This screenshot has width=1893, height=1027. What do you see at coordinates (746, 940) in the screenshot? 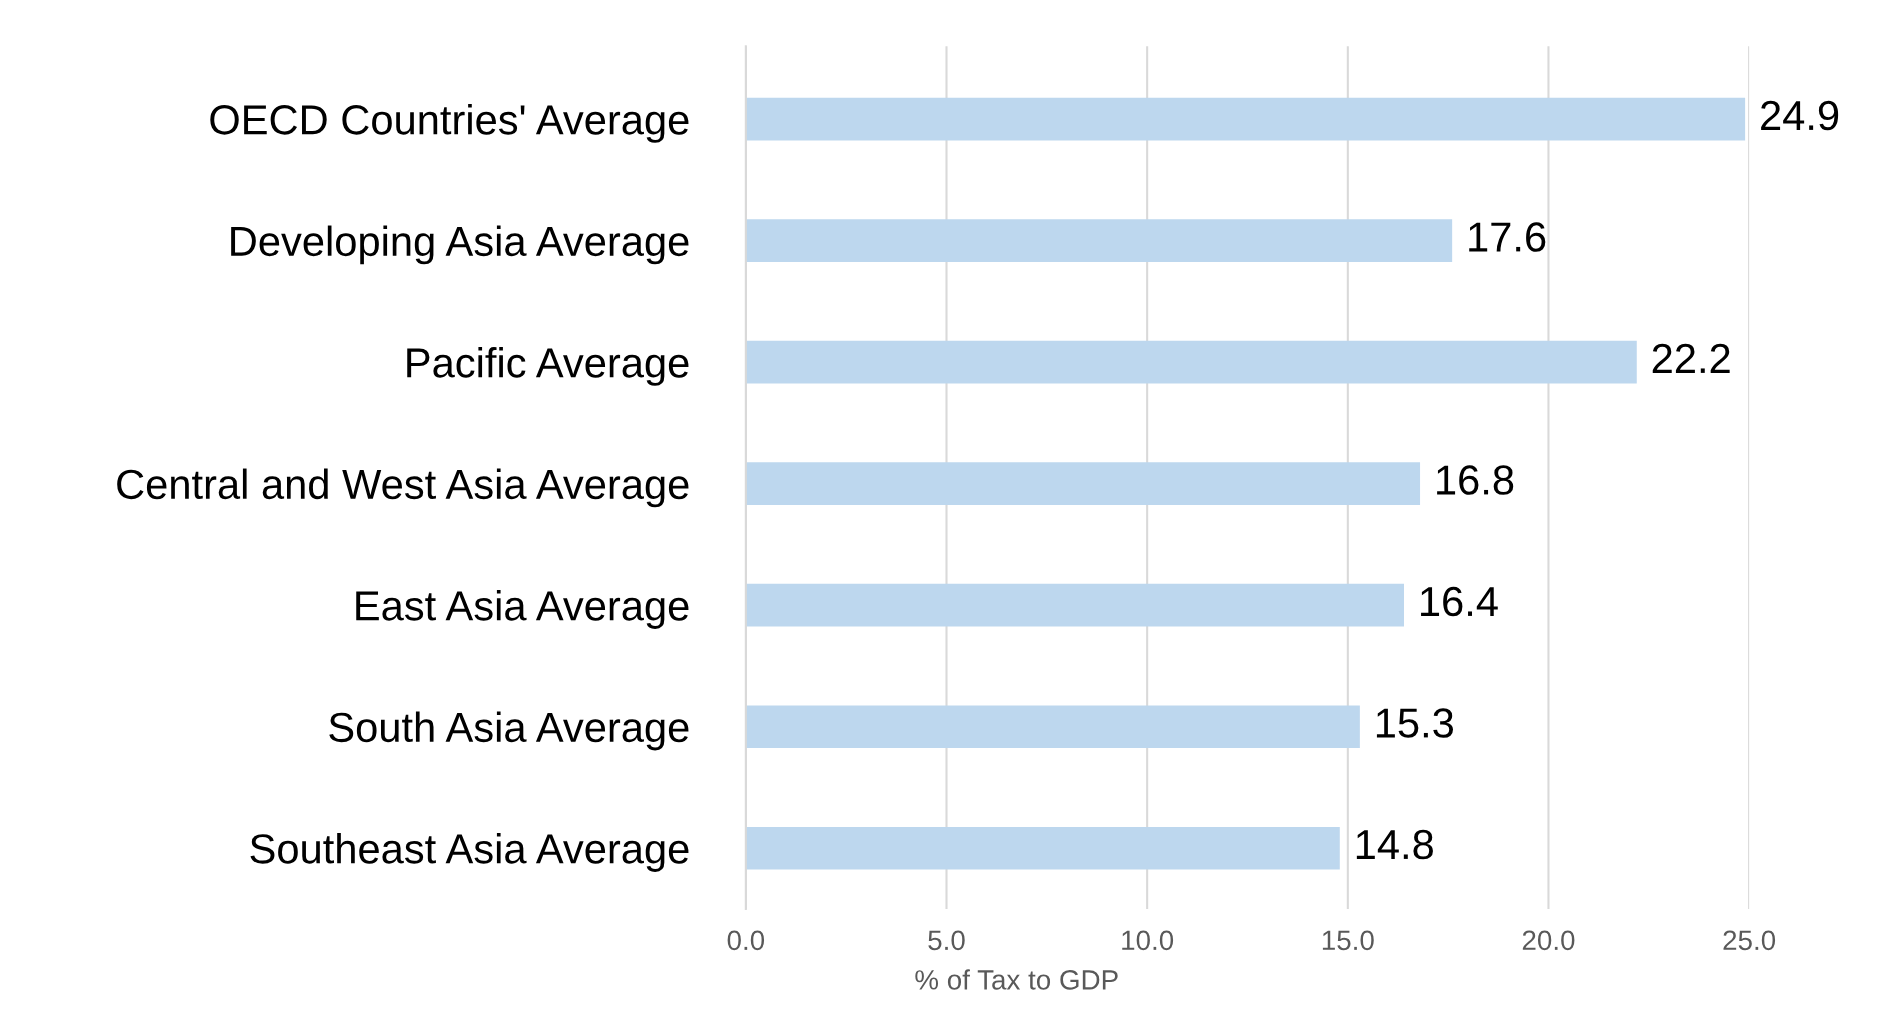
I see `x-tick-label: 0.0` at bounding box center [746, 940].